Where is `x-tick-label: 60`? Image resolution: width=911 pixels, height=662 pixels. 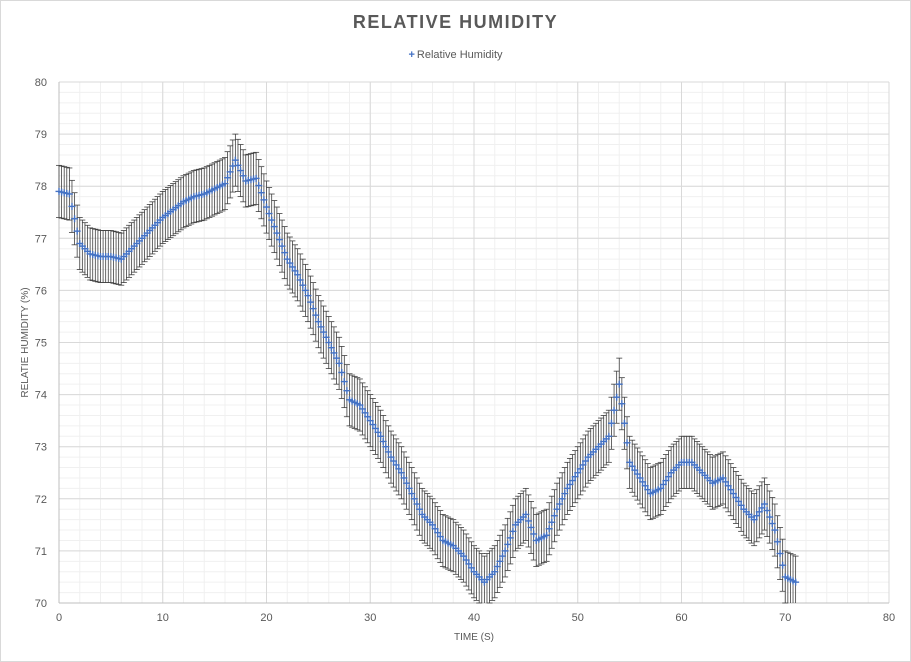
x-tick-label: 60 is located at coordinates (681, 618).